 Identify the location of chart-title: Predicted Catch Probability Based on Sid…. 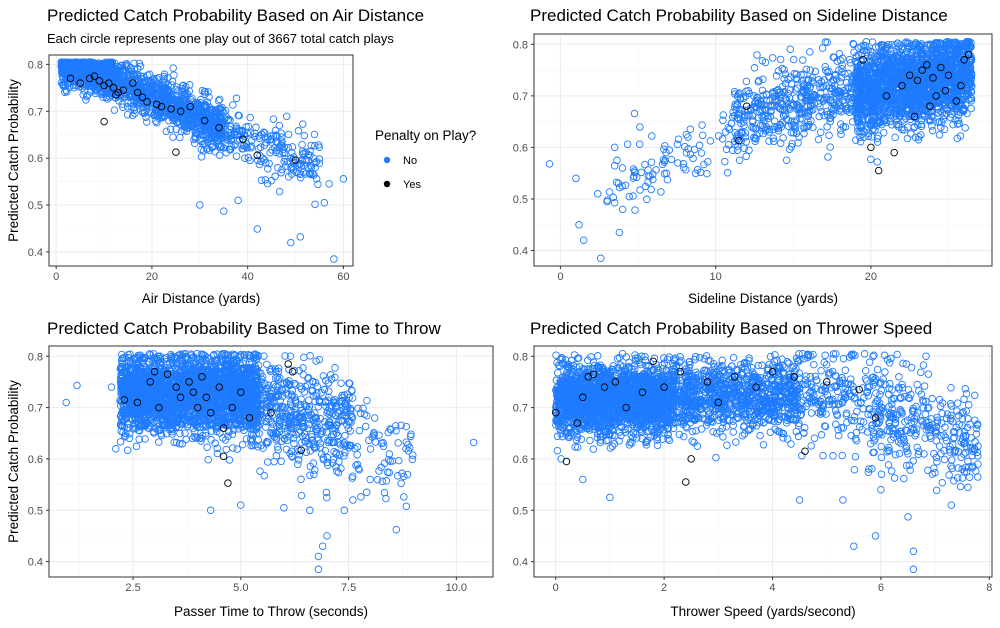
(739, 15).